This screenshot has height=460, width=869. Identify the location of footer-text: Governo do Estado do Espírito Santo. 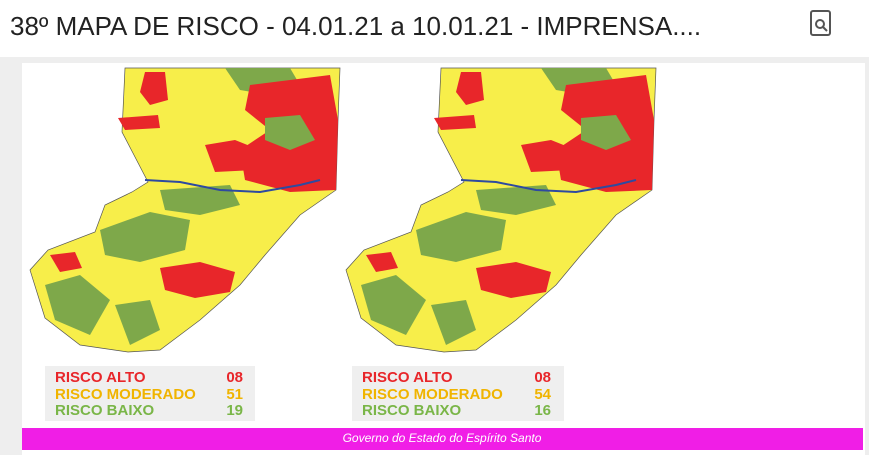
(442, 438).